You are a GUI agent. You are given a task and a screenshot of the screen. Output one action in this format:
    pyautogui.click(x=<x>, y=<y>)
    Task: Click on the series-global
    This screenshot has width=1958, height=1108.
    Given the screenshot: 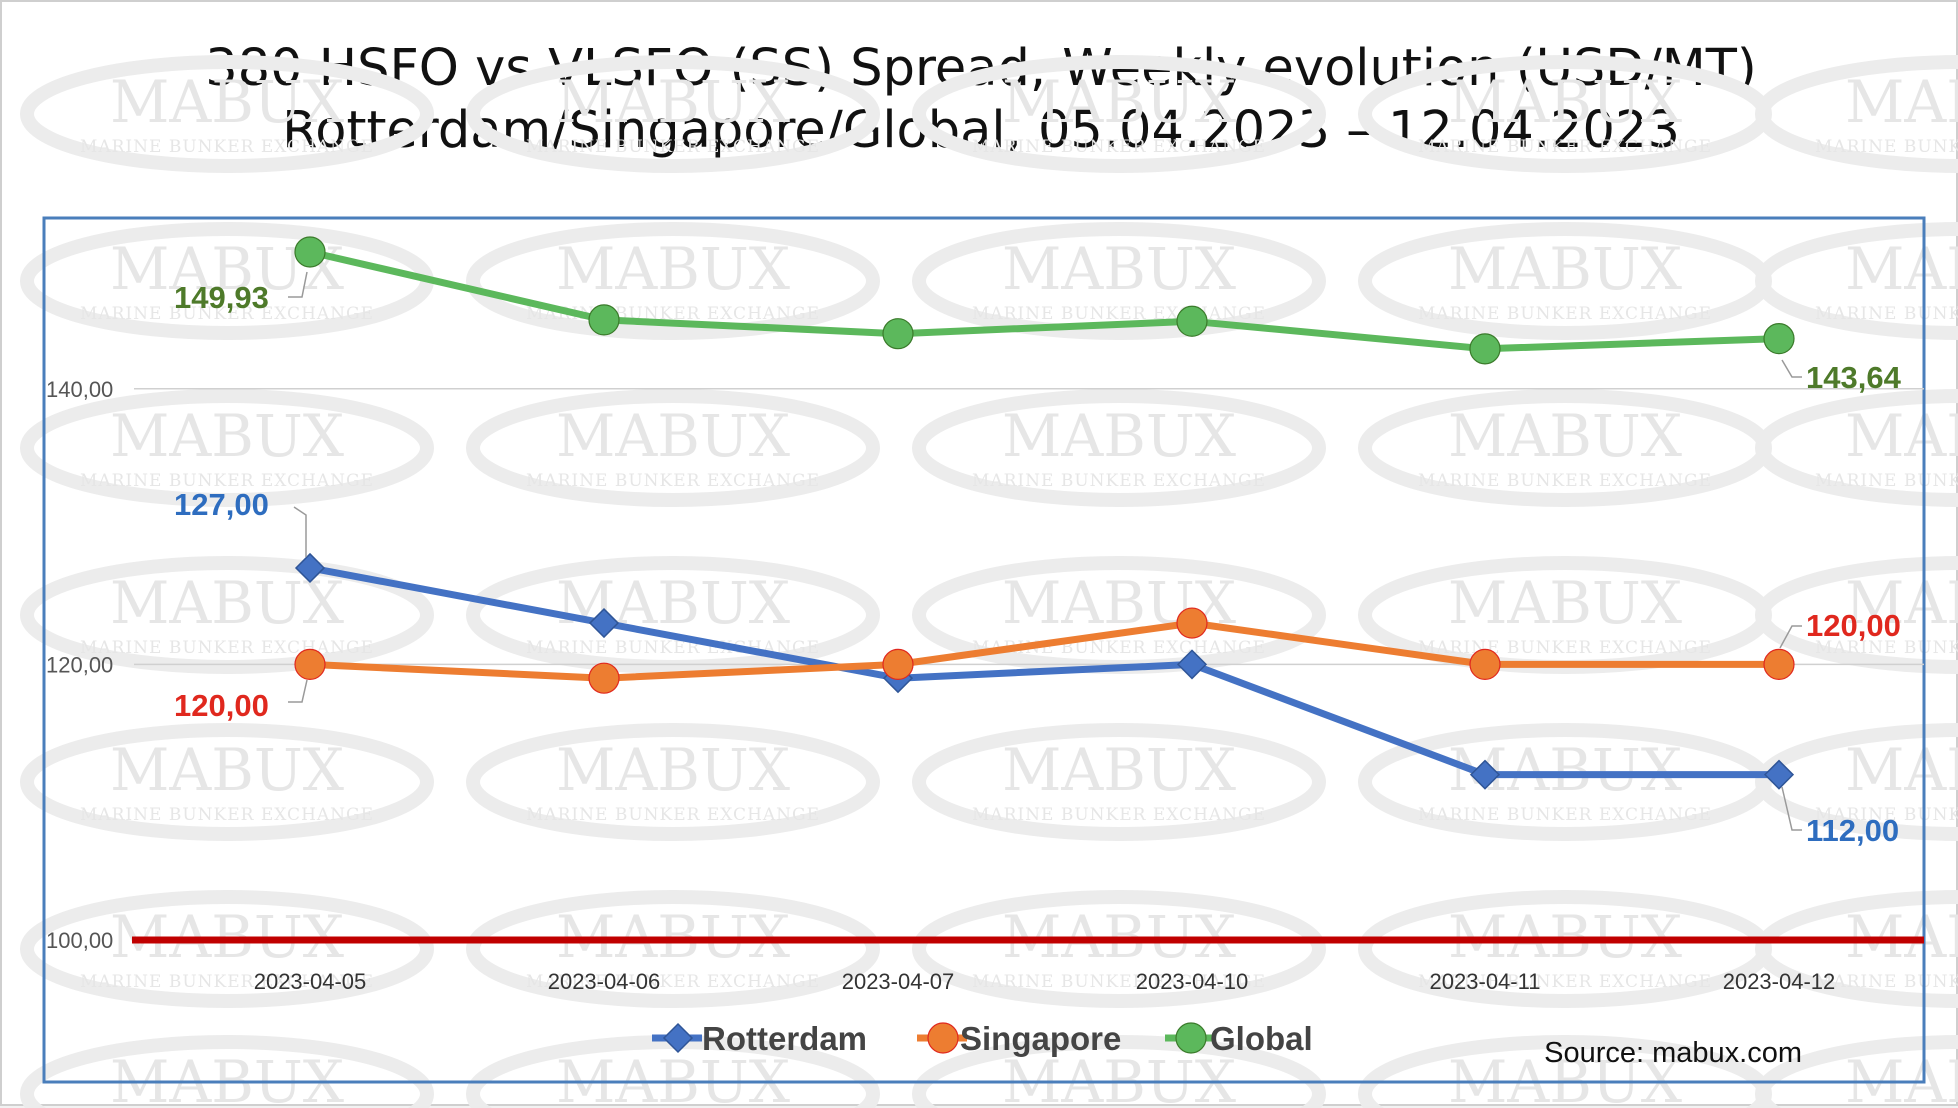 What is the action you would take?
    pyautogui.click(x=1044, y=300)
    